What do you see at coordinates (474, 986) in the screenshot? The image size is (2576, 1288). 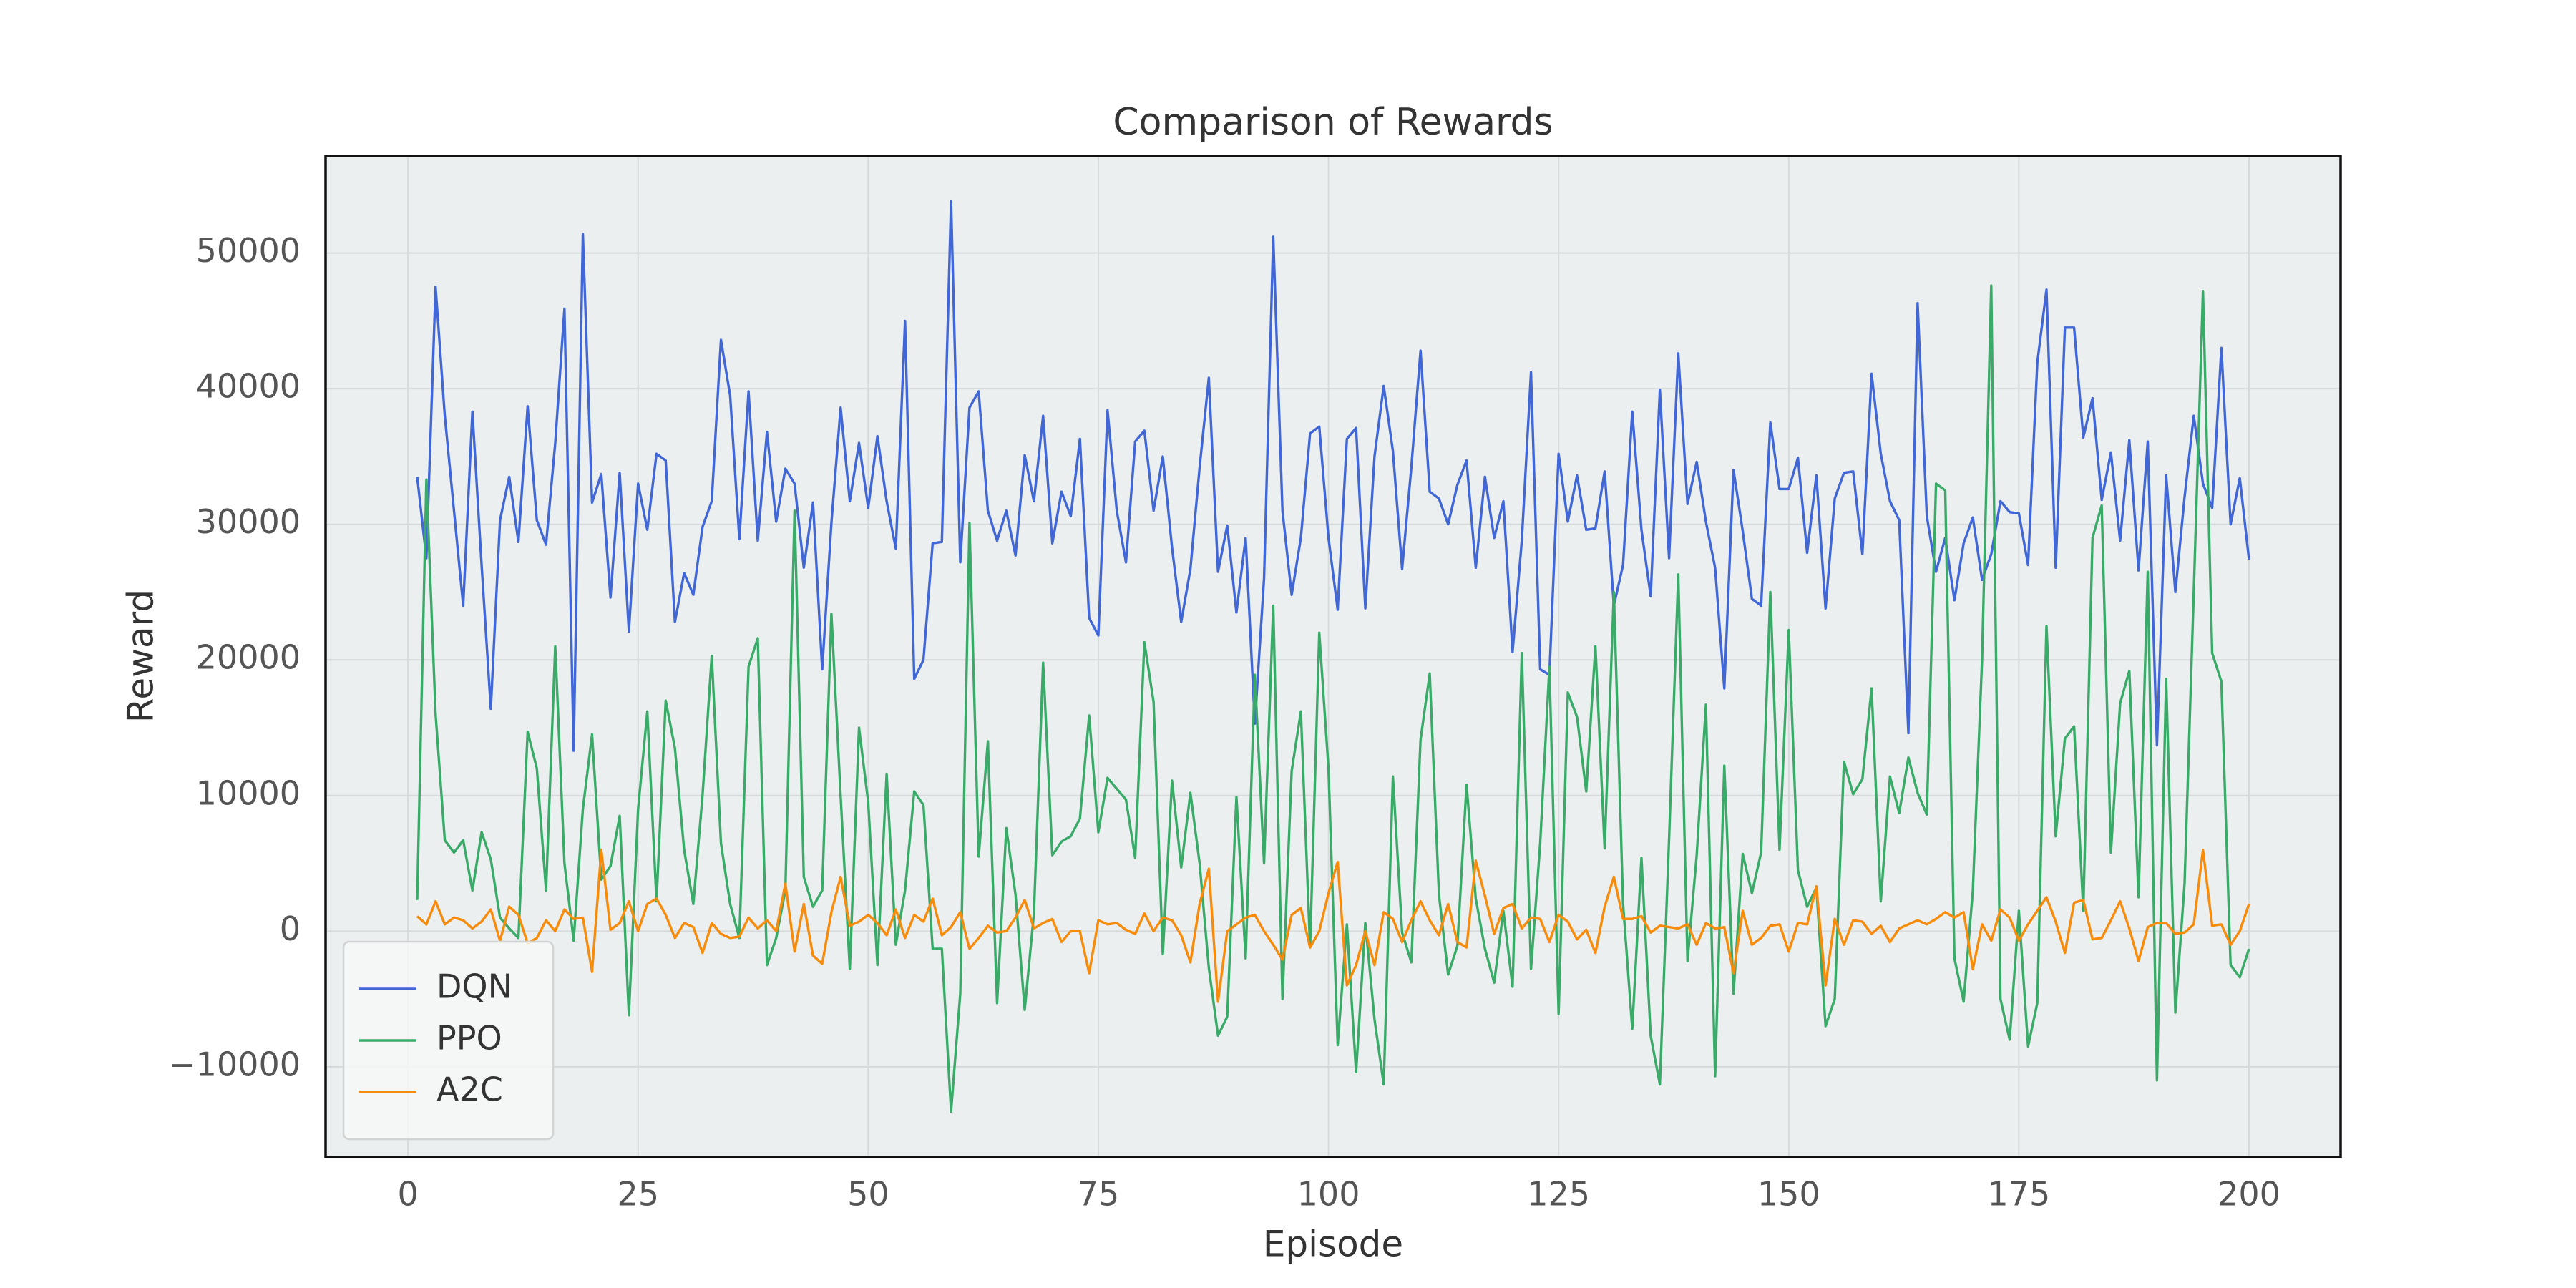 I see `legend-label: DQN` at bounding box center [474, 986].